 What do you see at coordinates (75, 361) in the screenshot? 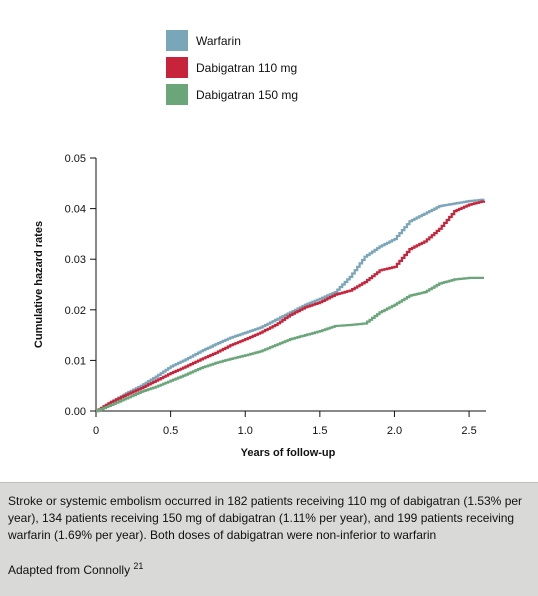
I see `y-tick-label-1: 0.01` at bounding box center [75, 361].